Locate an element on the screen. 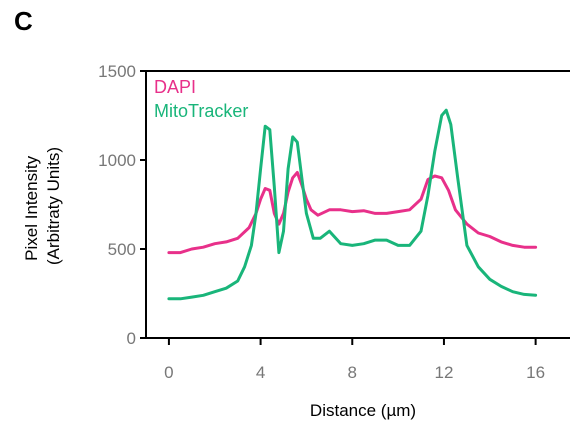 The height and width of the screenshot is (426, 572). legend-entry-mitotracker: MitoTracker is located at coordinates (201, 111).